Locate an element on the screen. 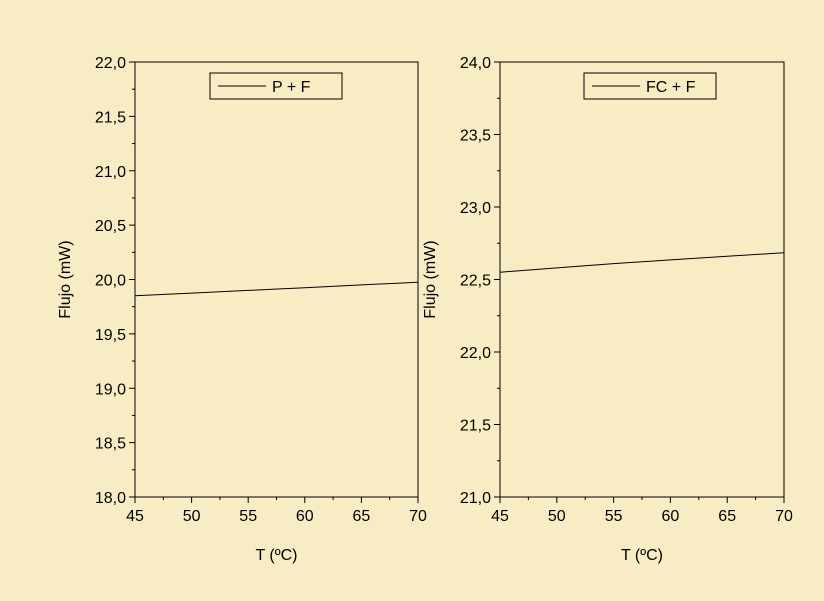  y-tick-label: 19,5 is located at coordinates (110, 335).